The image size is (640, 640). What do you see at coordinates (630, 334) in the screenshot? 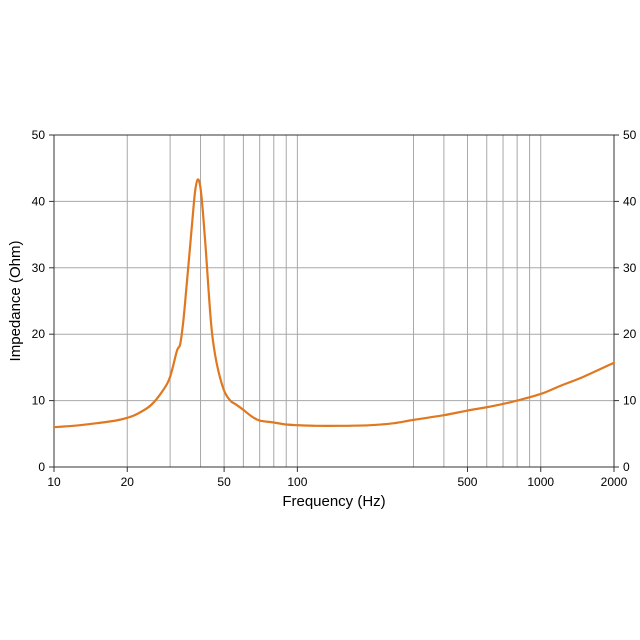
I see `y-tick-label-right: 20` at bounding box center [630, 334].